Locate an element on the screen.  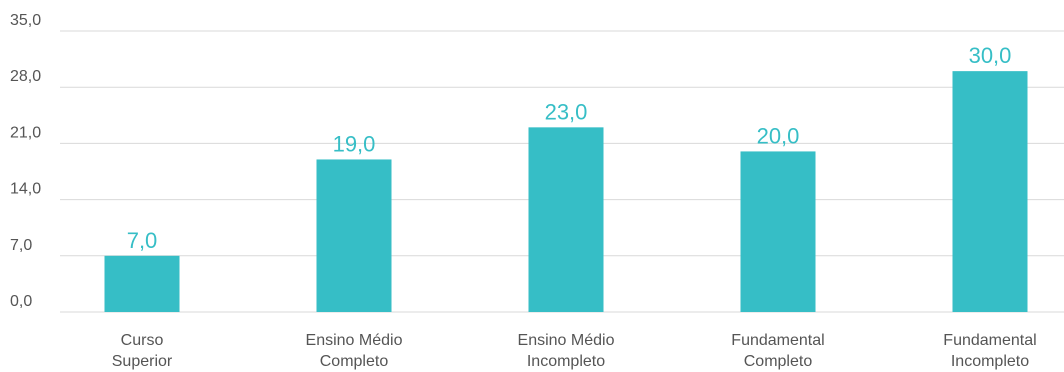
data-label: 30,0 is located at coordinates (990, 55).